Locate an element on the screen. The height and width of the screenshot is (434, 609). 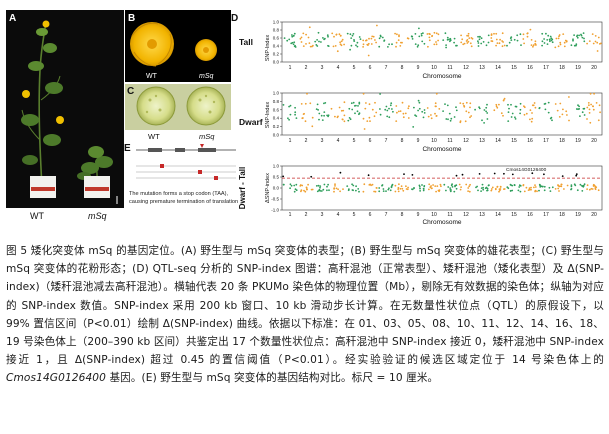
delta-plot-frame is located at coordinates (442, 188).